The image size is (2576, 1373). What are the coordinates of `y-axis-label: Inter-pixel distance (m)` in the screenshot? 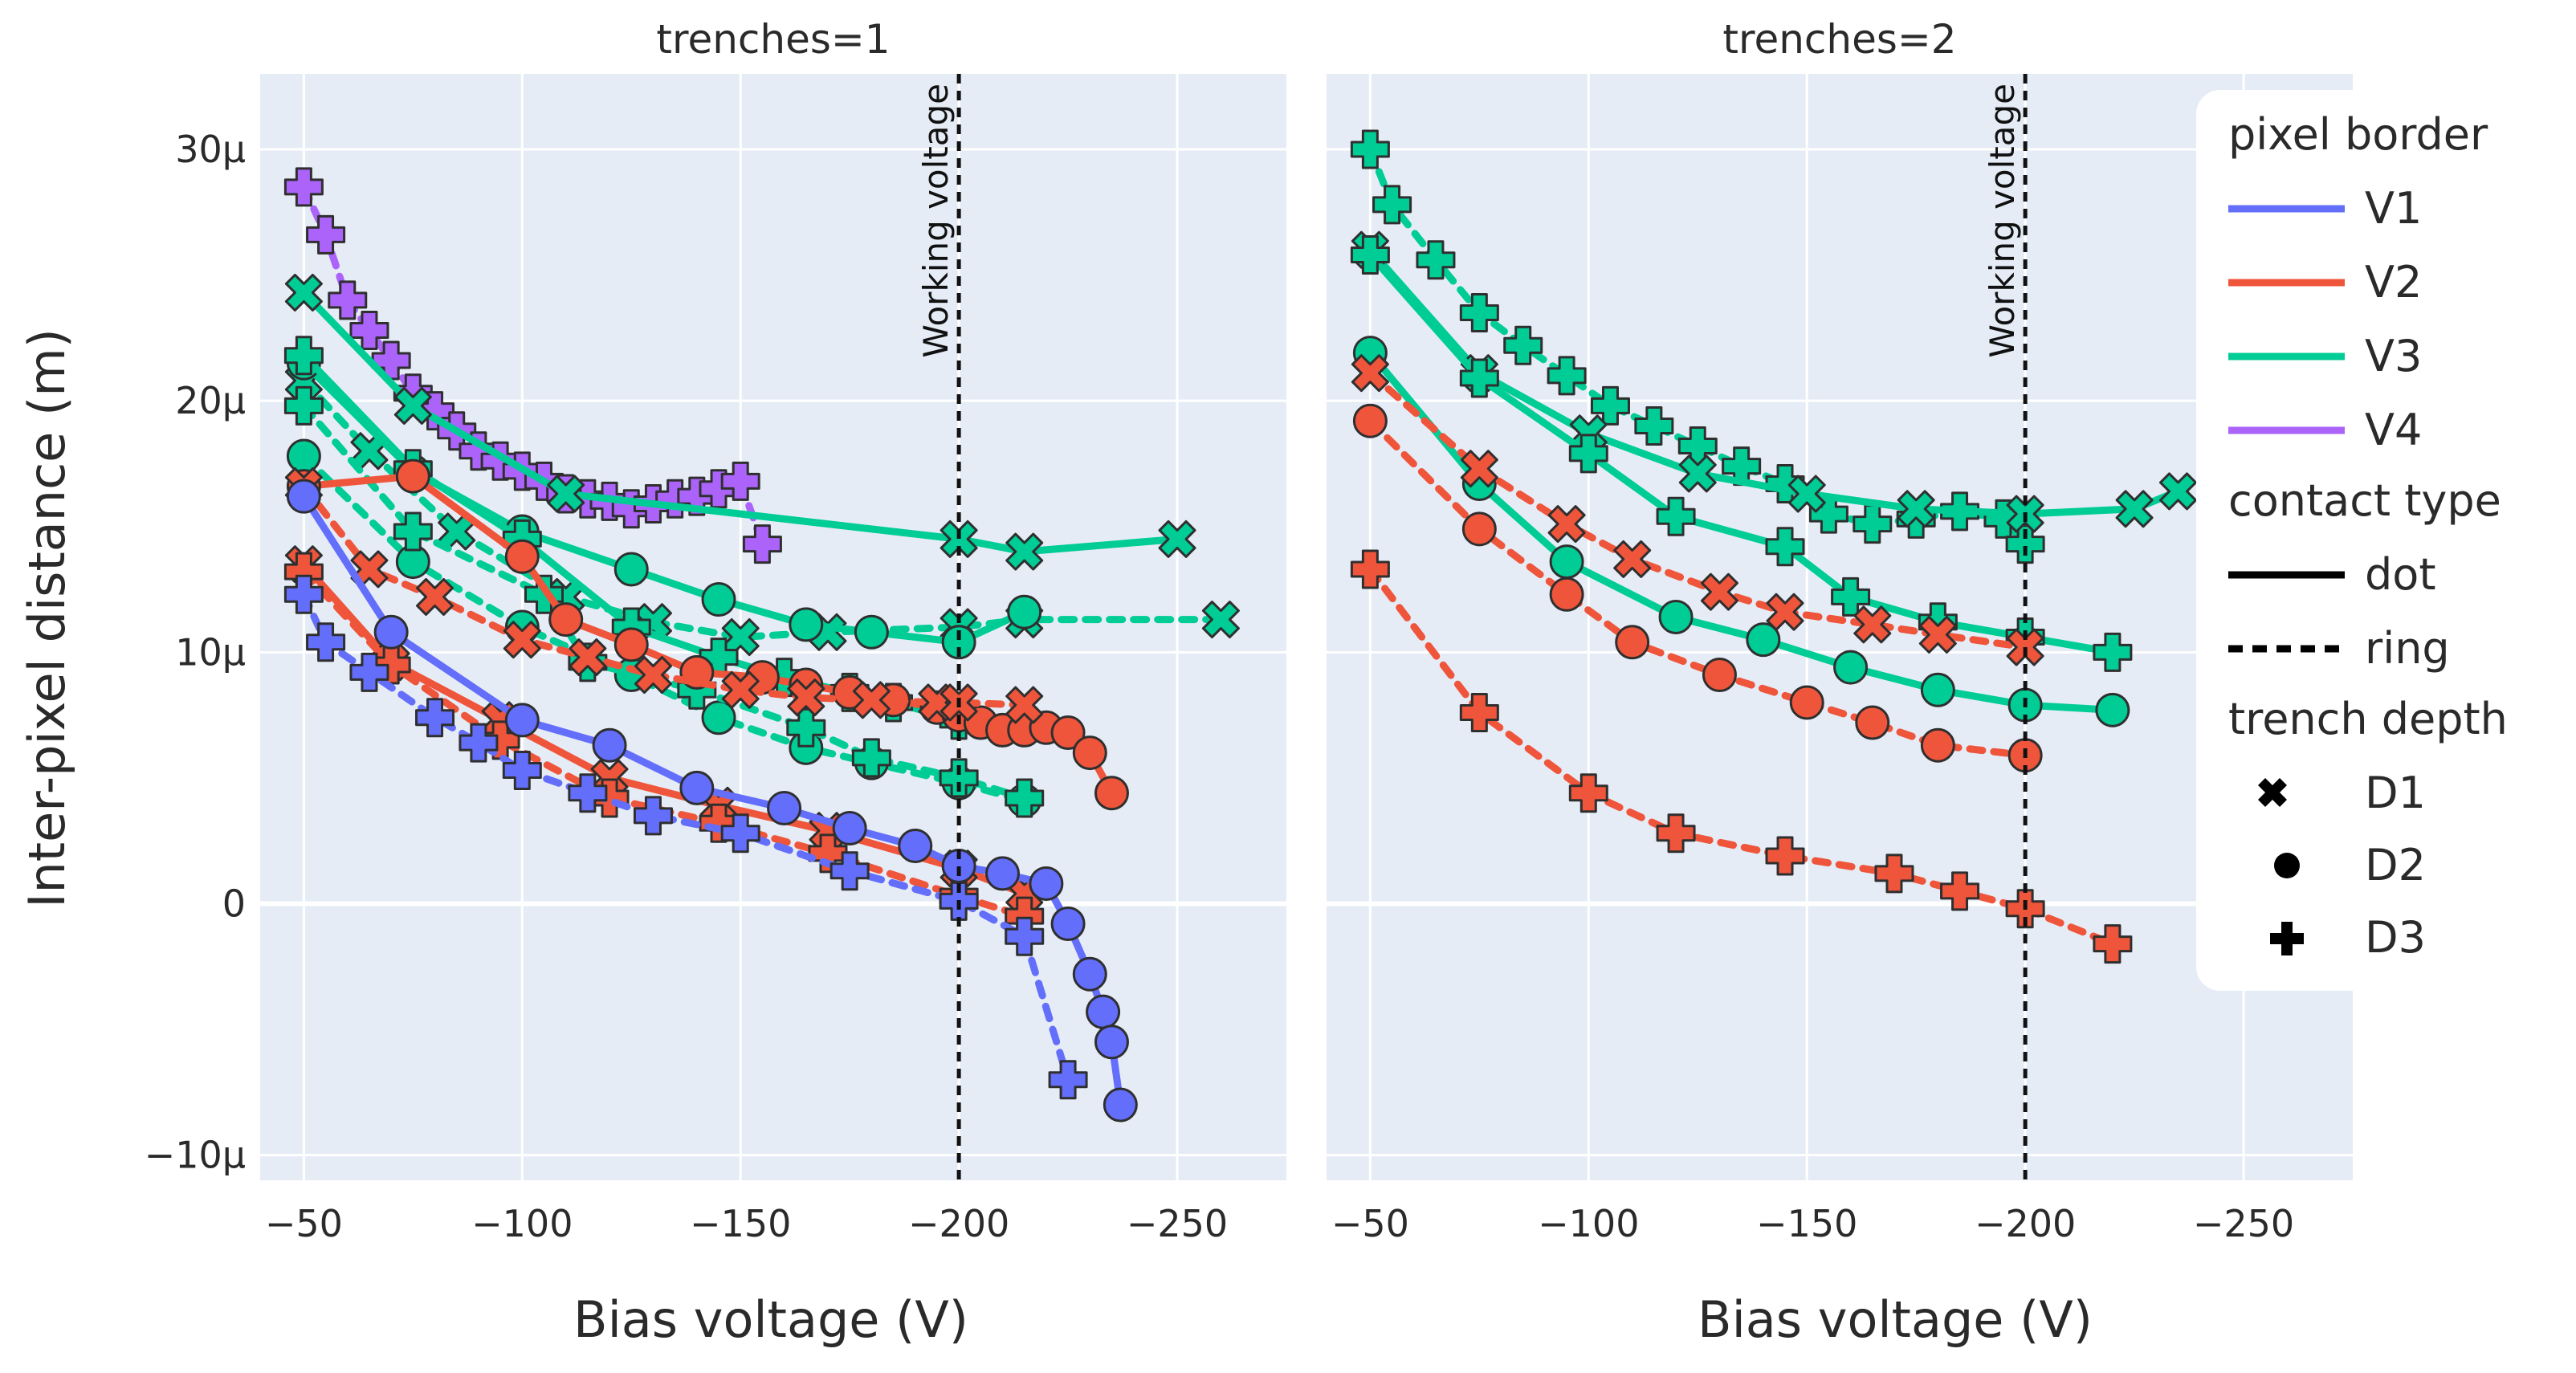 It's located at (47, 618).